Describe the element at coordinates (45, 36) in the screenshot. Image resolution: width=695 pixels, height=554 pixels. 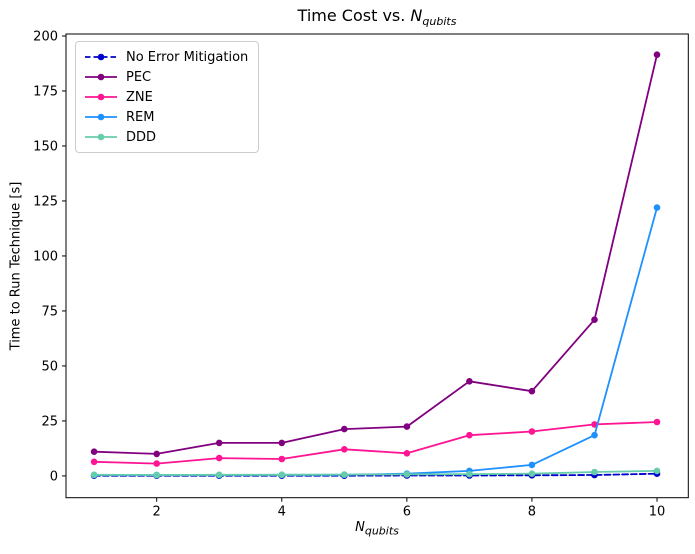
I see `y-tick-label: 200` at that location.